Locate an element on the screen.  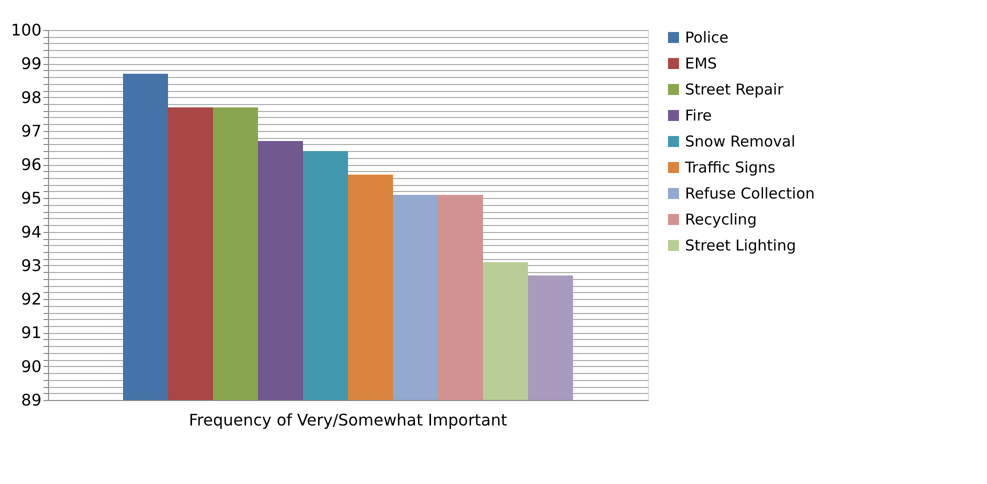
x-tick-label: Frequency of Very/Somewhat Important is located at coordinates (348, 420).